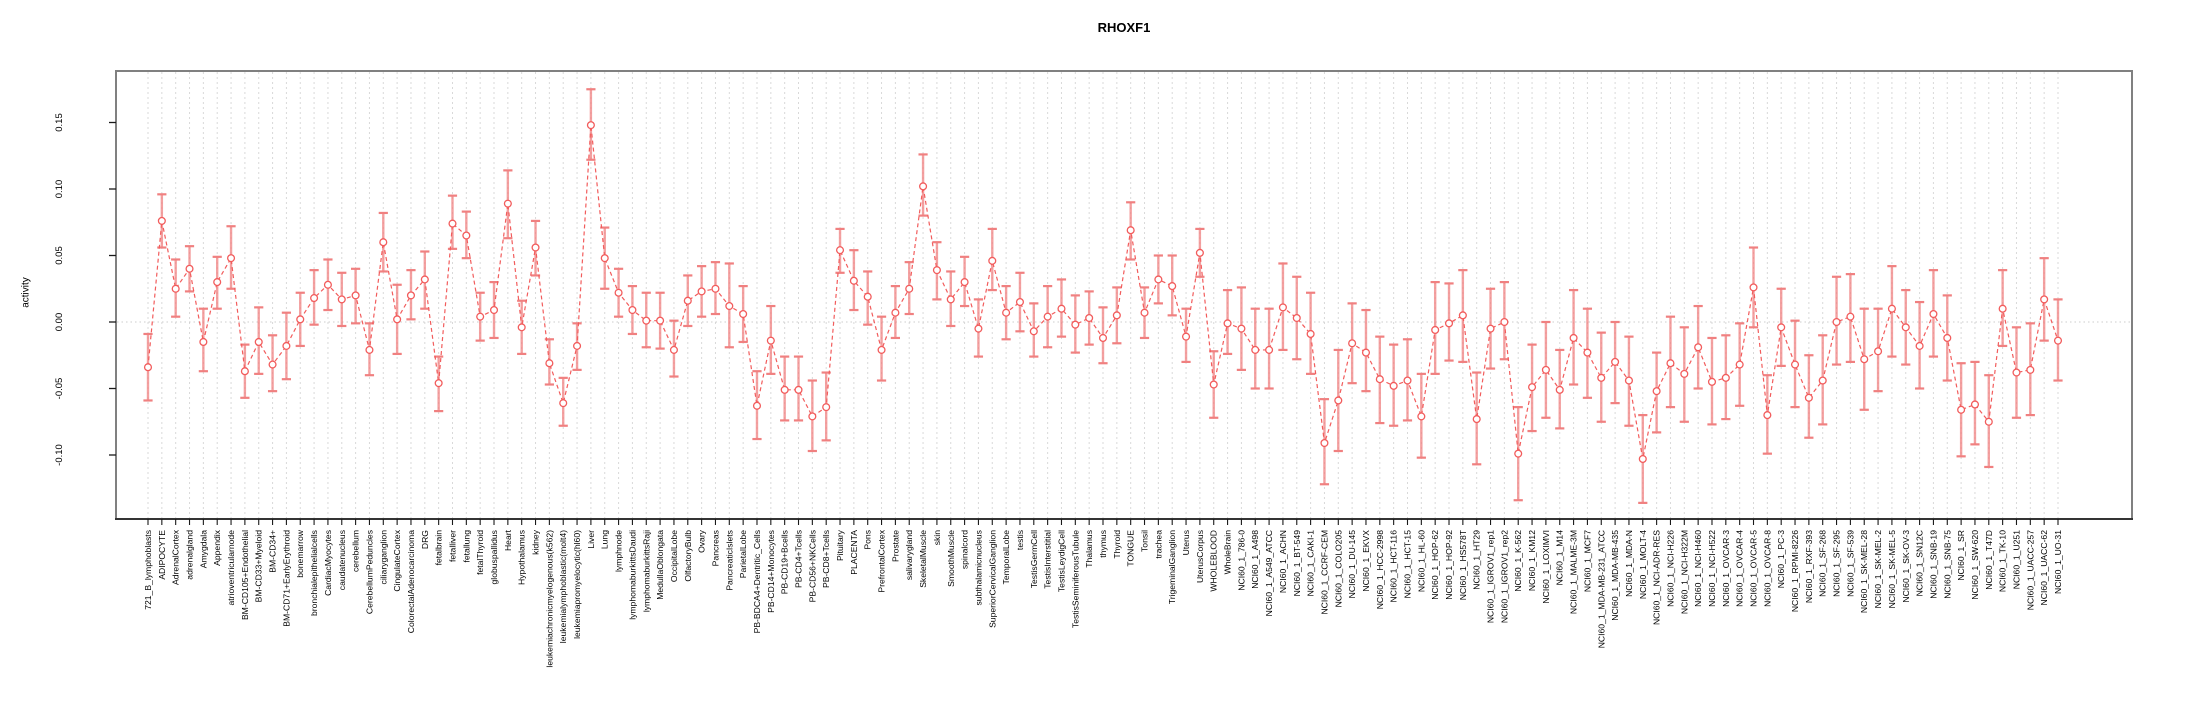 The height and width of the screenshot is (720, 2205). Describe the element at coordinates (923, 559) in the screenshot. I see `x-tick-label: SkeletalMuscle` at that location.